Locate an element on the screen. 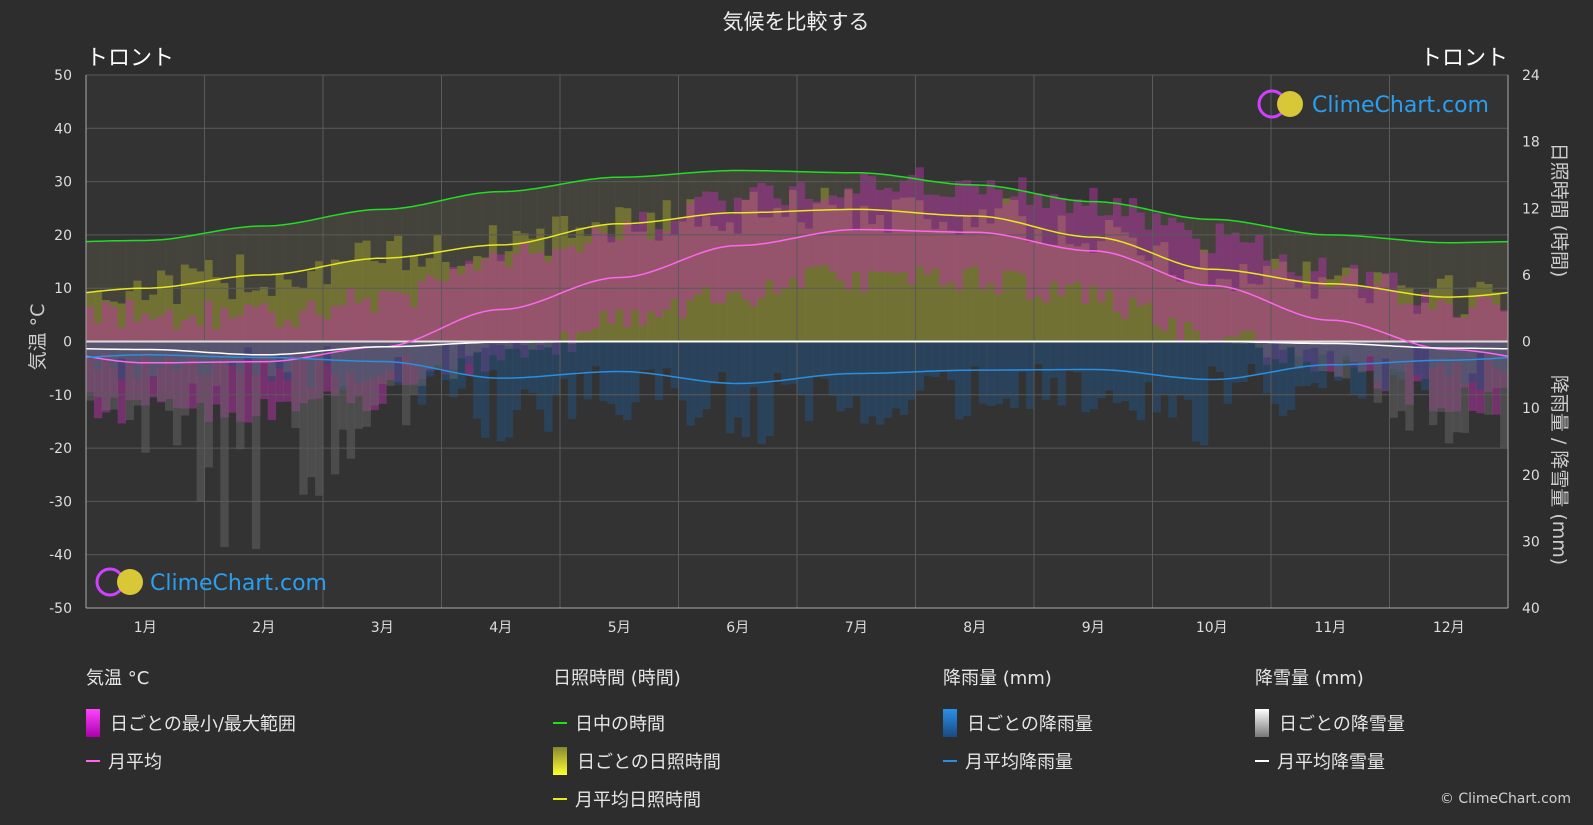 The image size is (1593, 825). month-tick-label: 7月 is located at coordinates (856, 628).